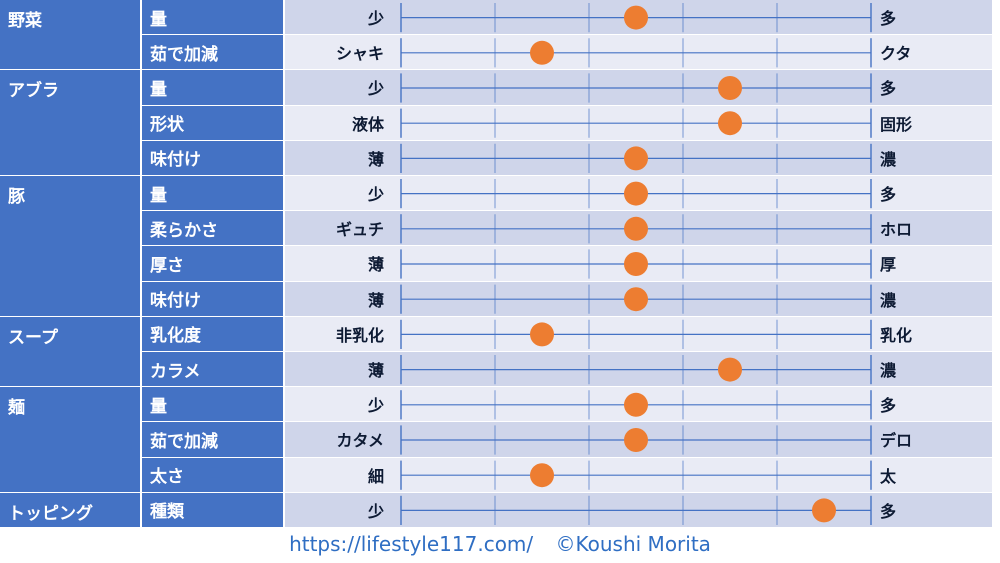 Image resolution: width=1000 pixels, height=563 pixels. Describe the element at coordinates (638, 229) in the screenshot. I see `scale-row: ギュチ ホロ` at that location.